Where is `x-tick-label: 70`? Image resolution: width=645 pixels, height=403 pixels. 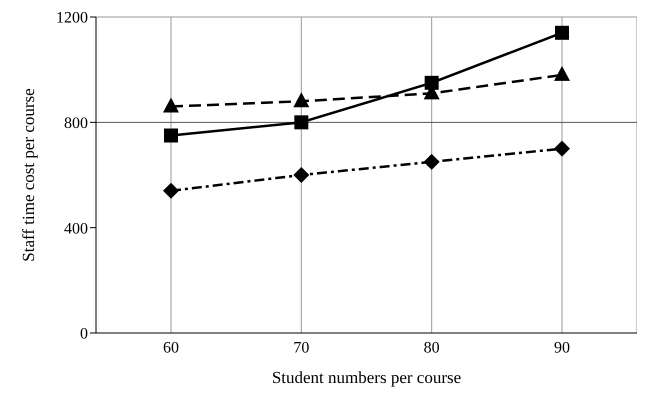
x-tick-label: 70 is located at coordinates (301, 347).